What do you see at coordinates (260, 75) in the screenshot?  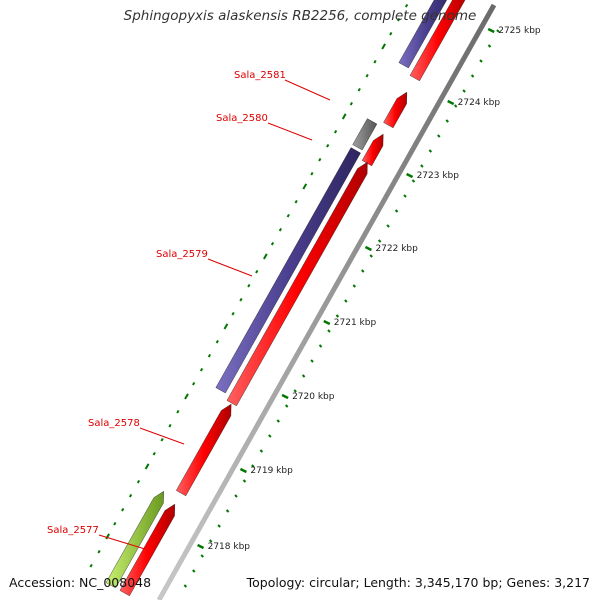 I see `gene-label-g2581: Sala_2581` at bounding box center [260, 75].